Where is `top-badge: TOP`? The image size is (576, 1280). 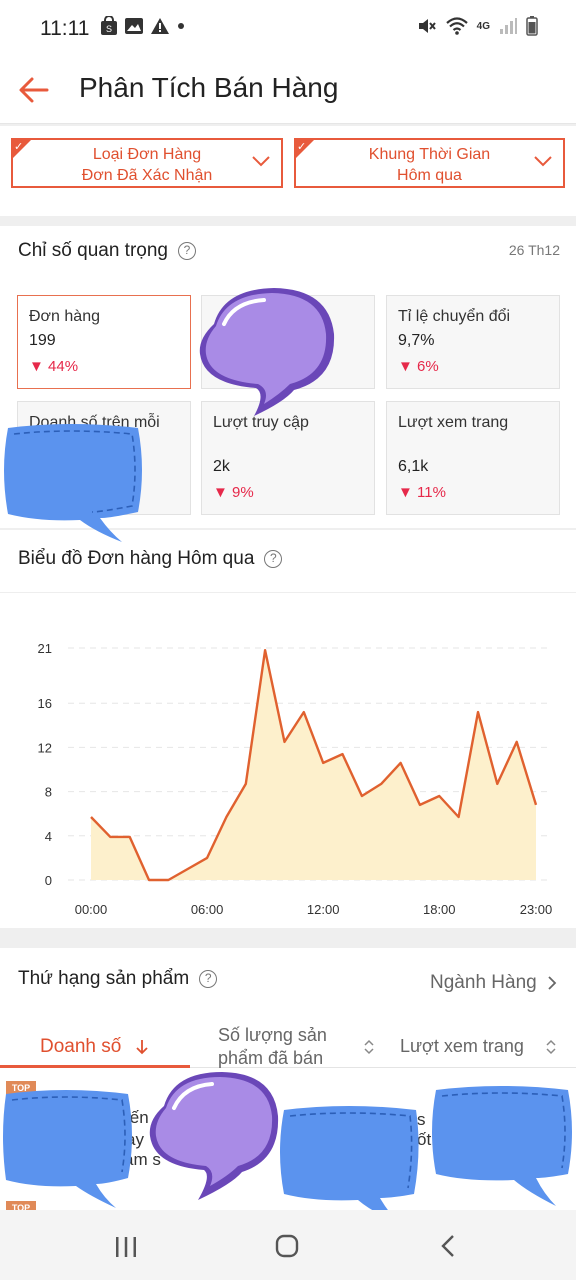 top-badge: TOP is located at coordinates (21, 1088).